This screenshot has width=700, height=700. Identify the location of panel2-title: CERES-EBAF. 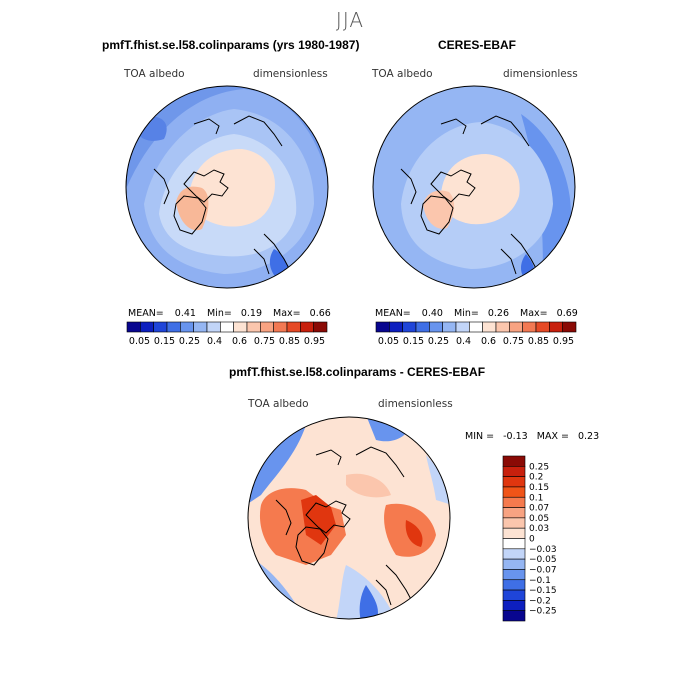
(477, 45).